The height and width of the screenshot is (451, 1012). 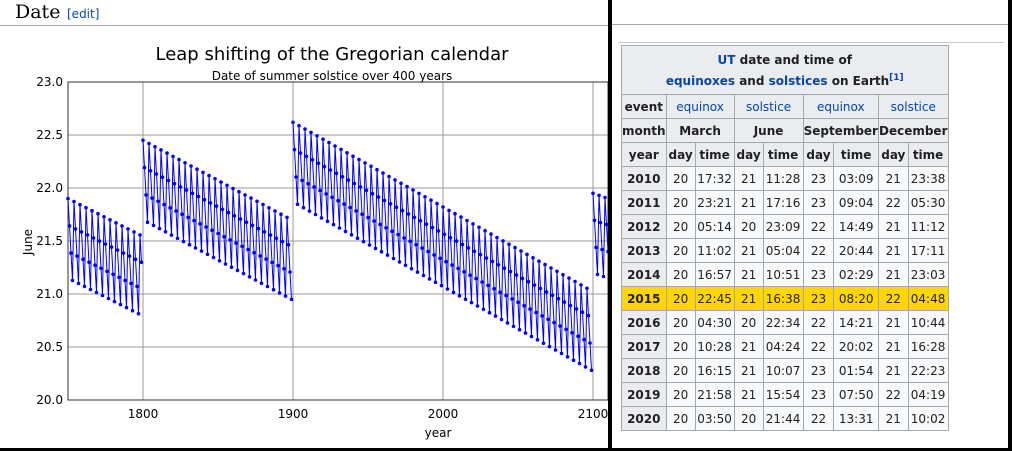 What do you see at coordinates (644, 298) in the screenshot?
I see `year-cell: 2015` at bounding box center [644, 298].